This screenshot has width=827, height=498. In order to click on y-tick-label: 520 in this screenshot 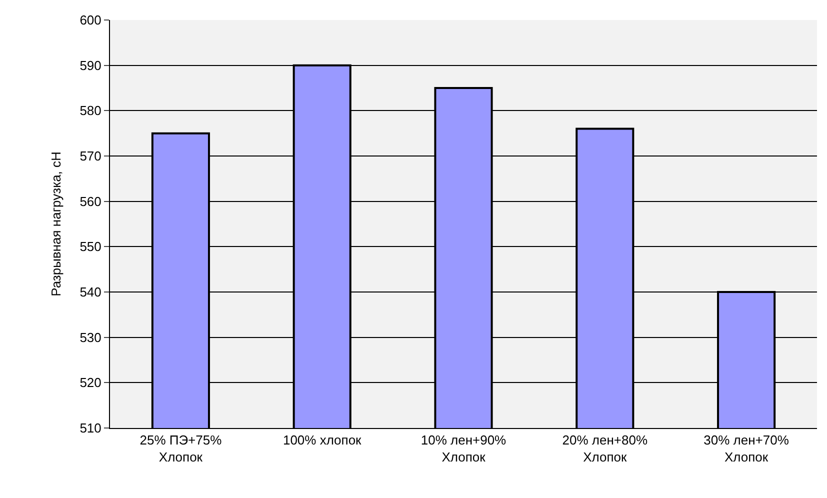, I will do `click(91, 382)`.